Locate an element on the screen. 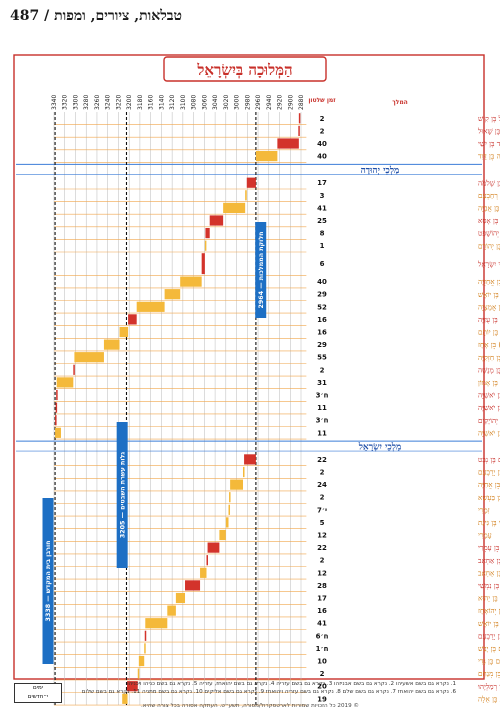 Image resolution: width=500 pixels, height=715 pixels. x-tick-label: 3240 is located at coordinates (108, 102).